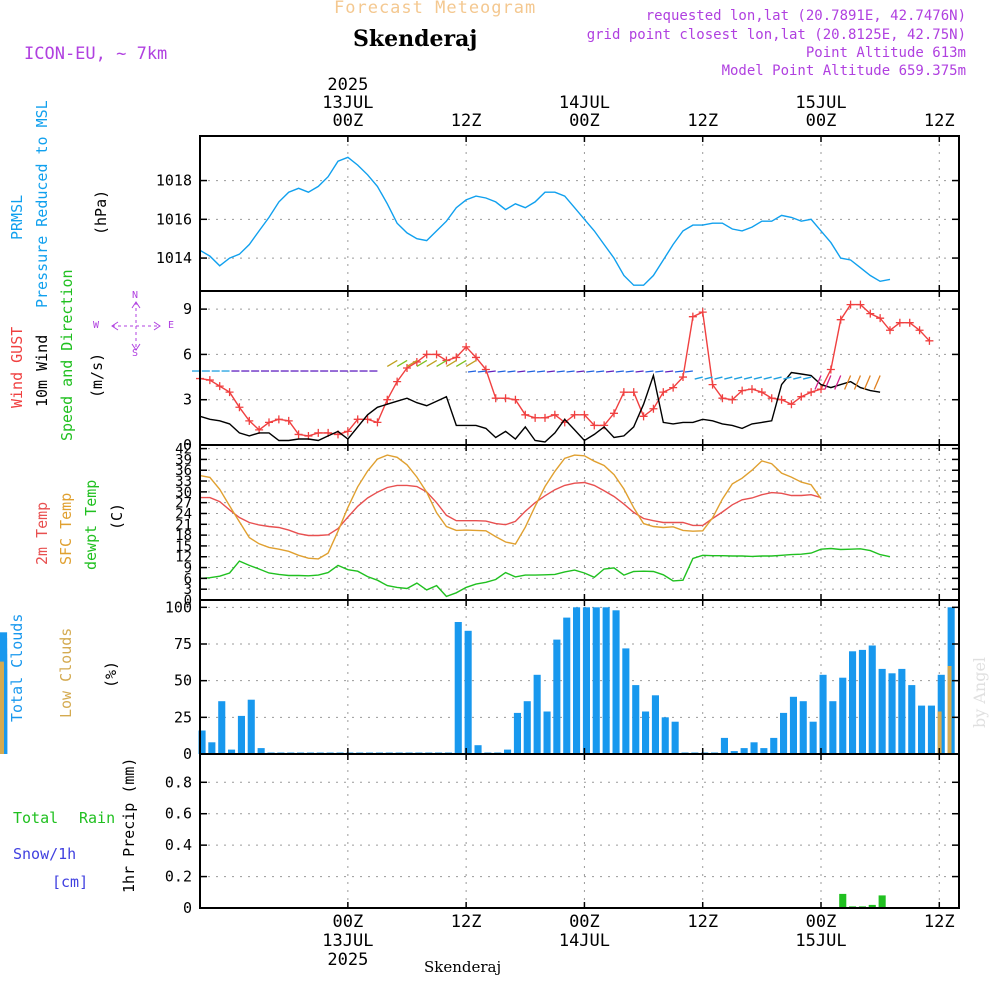 Image resolution: width=1000 pixels, height=1000 pixels. What do you see at coordinates (171, 325) in the screenshot?
I see `compass-e: E` at bounding box center [171, 325].